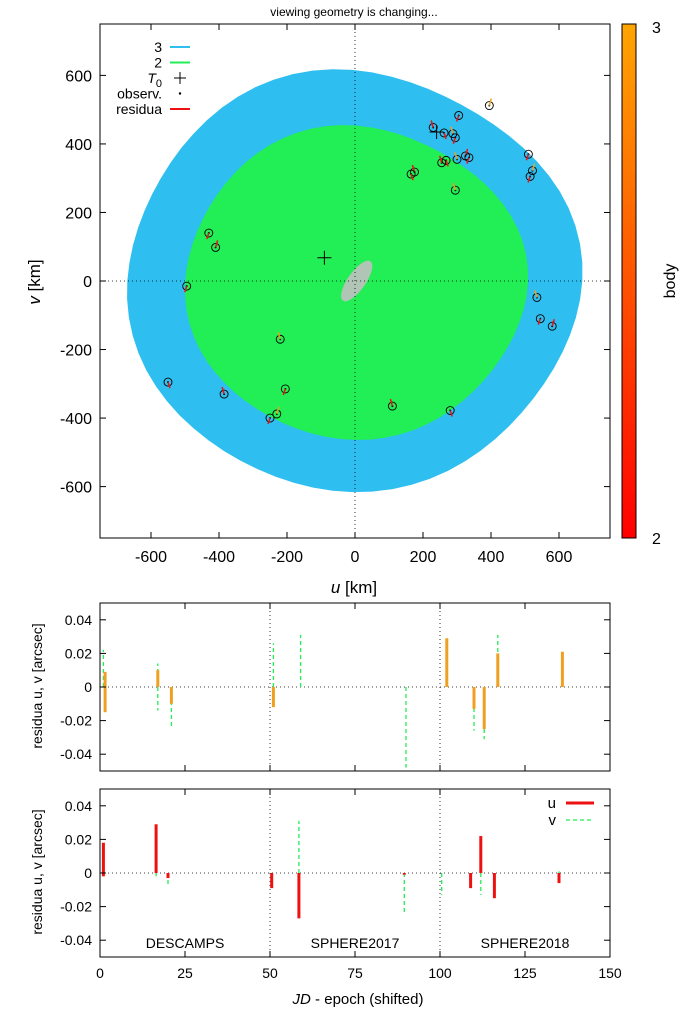 The width and height of the screenshot is (696, 1024). What do you see at coordinates (139, 109) in the screenshot?
I see `legend-label: residua` at bounding box center [139, 109].